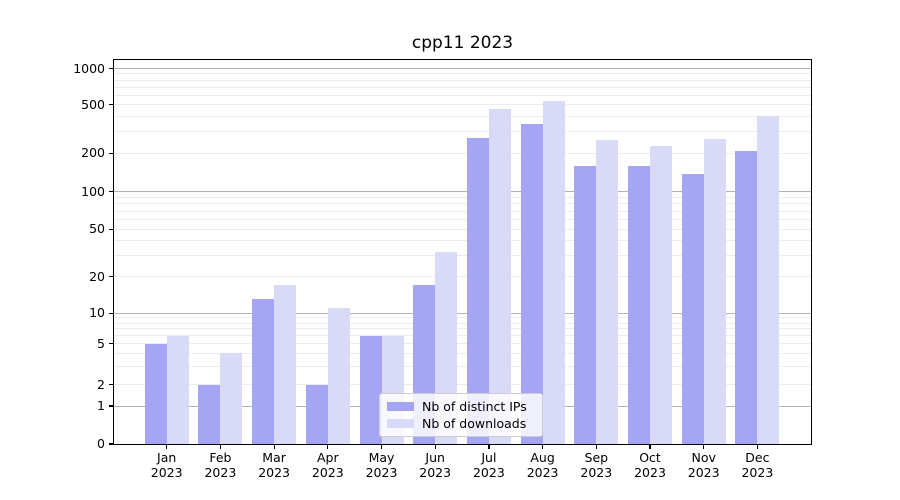 The width and height of the screenshot is (900, 500). What do you see at coordinates (757, 465) in the screenshot?
I see `x-tick-label-dec: Dec 2023` at bounding box center [757, 465].